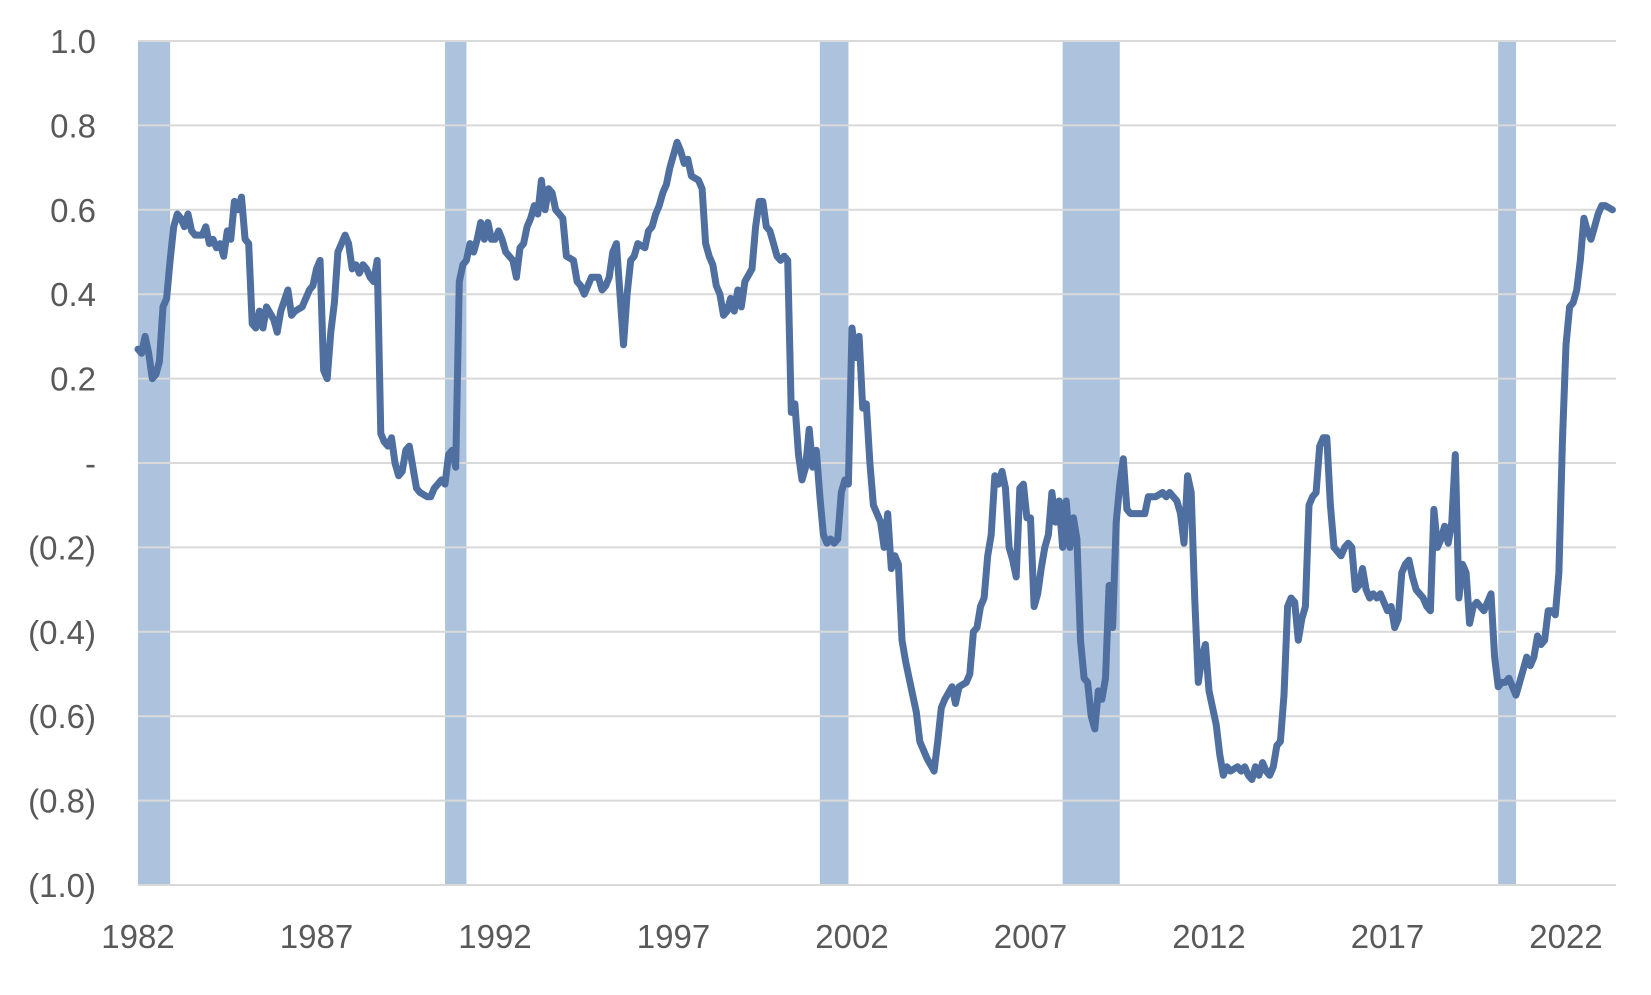  Describe the element at coordinates (62, 801) in the screenshot. I see `y-tick-label: (0.8)` at that location.